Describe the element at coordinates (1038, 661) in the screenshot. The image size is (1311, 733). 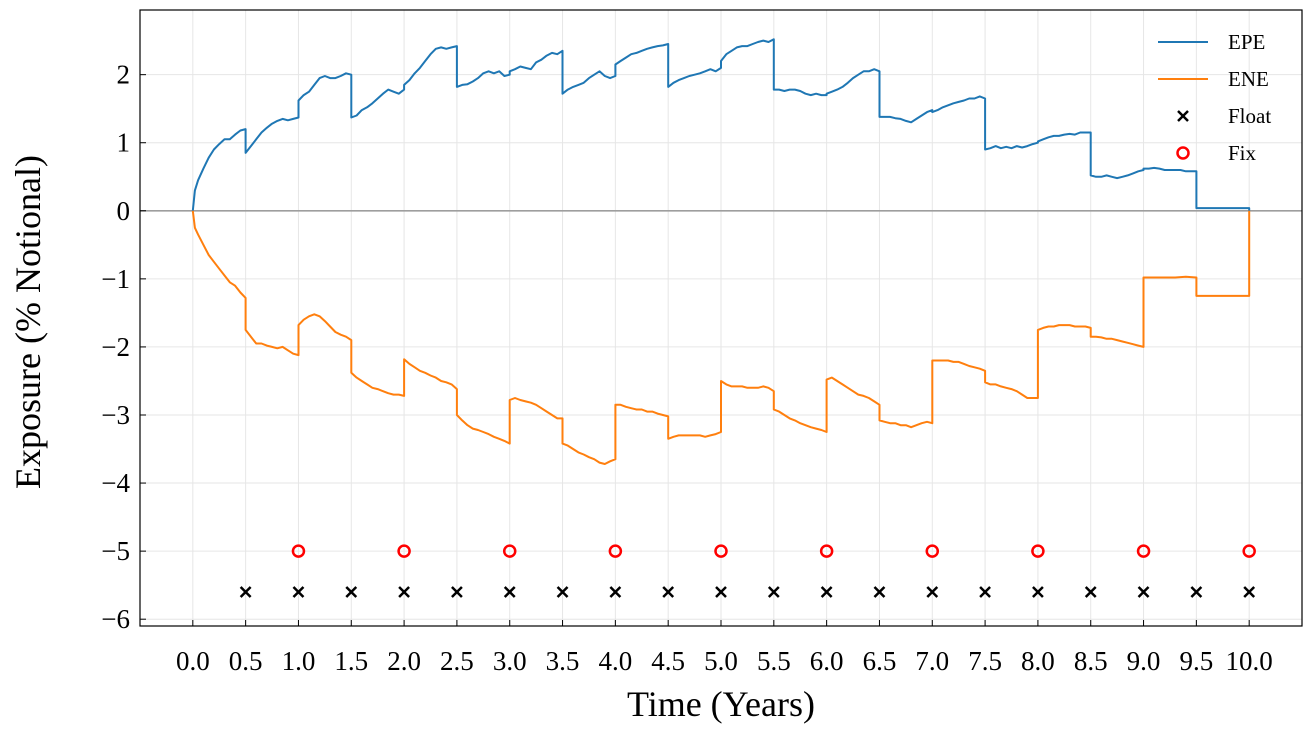
I see `x-tick-label: 8.0` at that location.